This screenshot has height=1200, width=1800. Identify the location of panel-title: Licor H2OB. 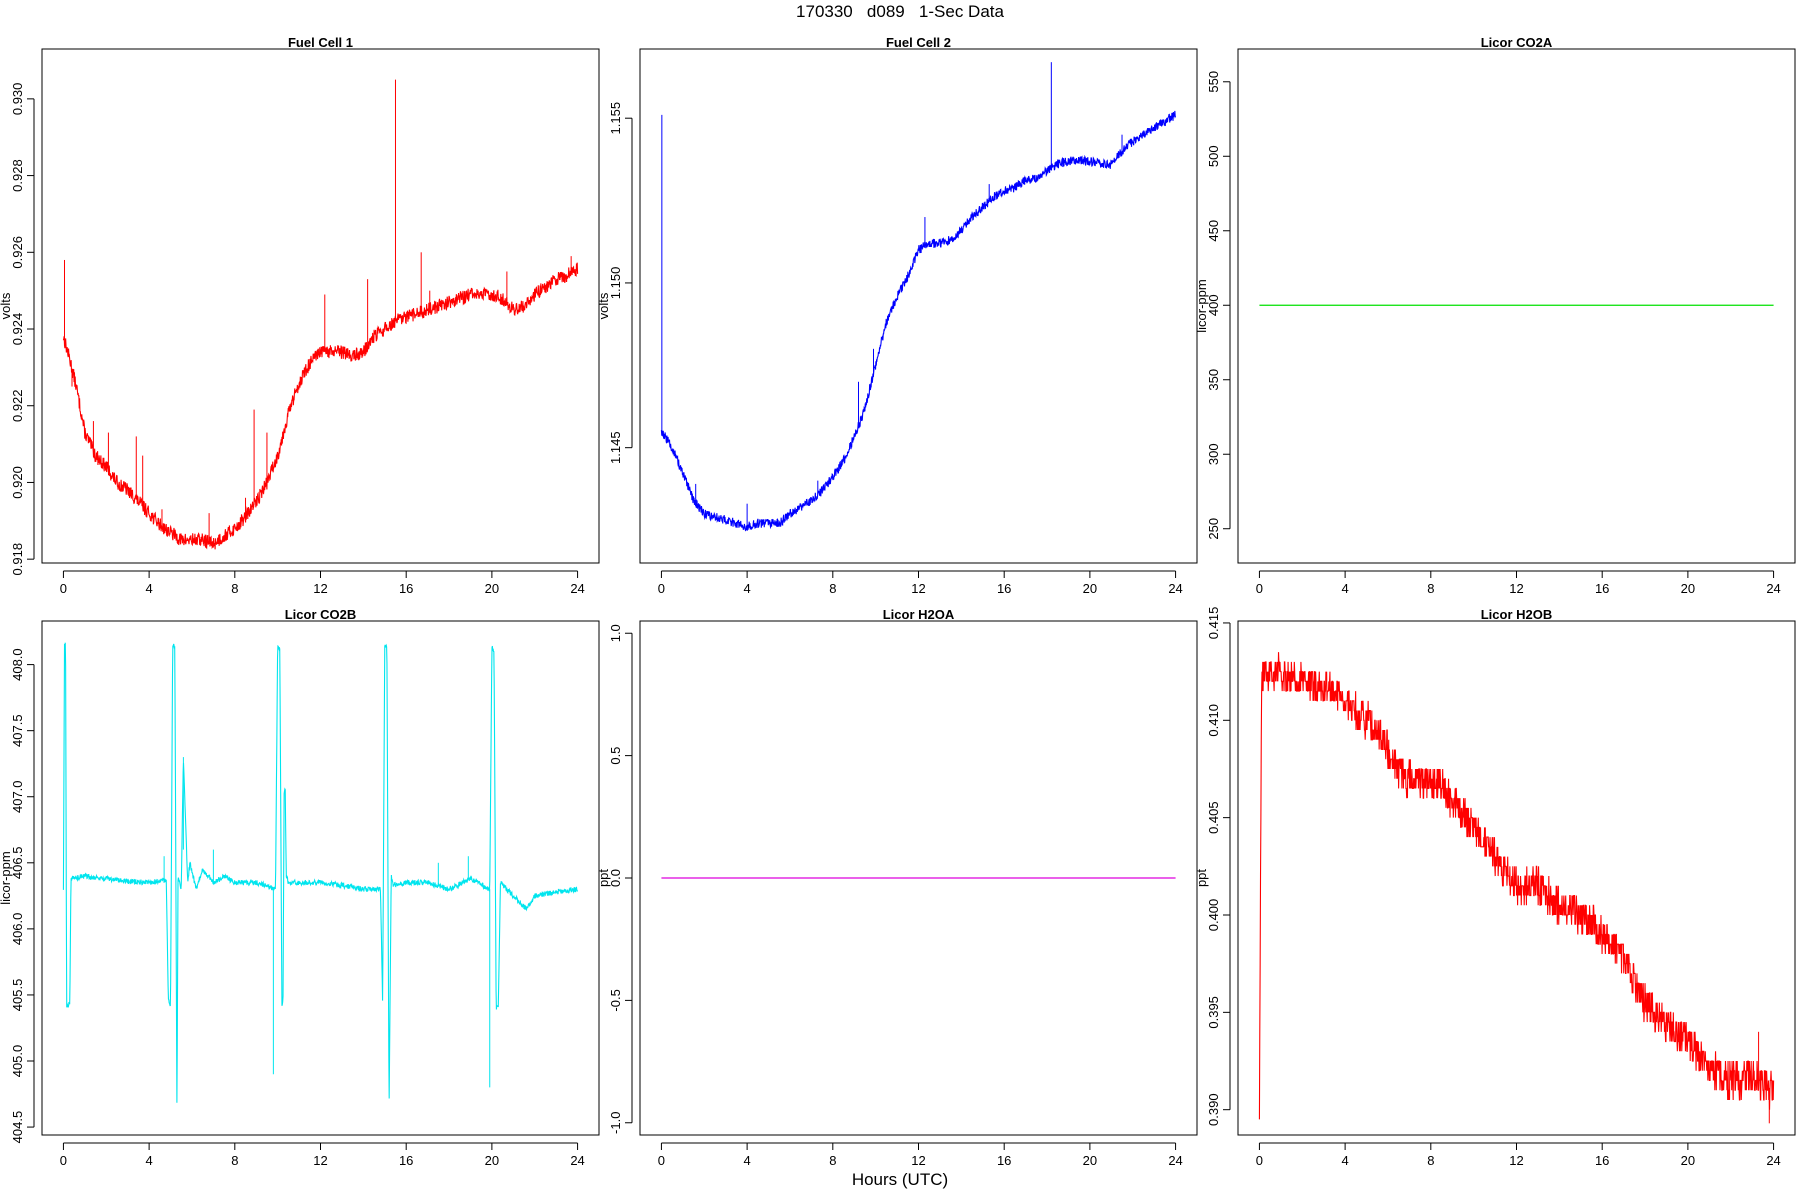
(1517, 614).